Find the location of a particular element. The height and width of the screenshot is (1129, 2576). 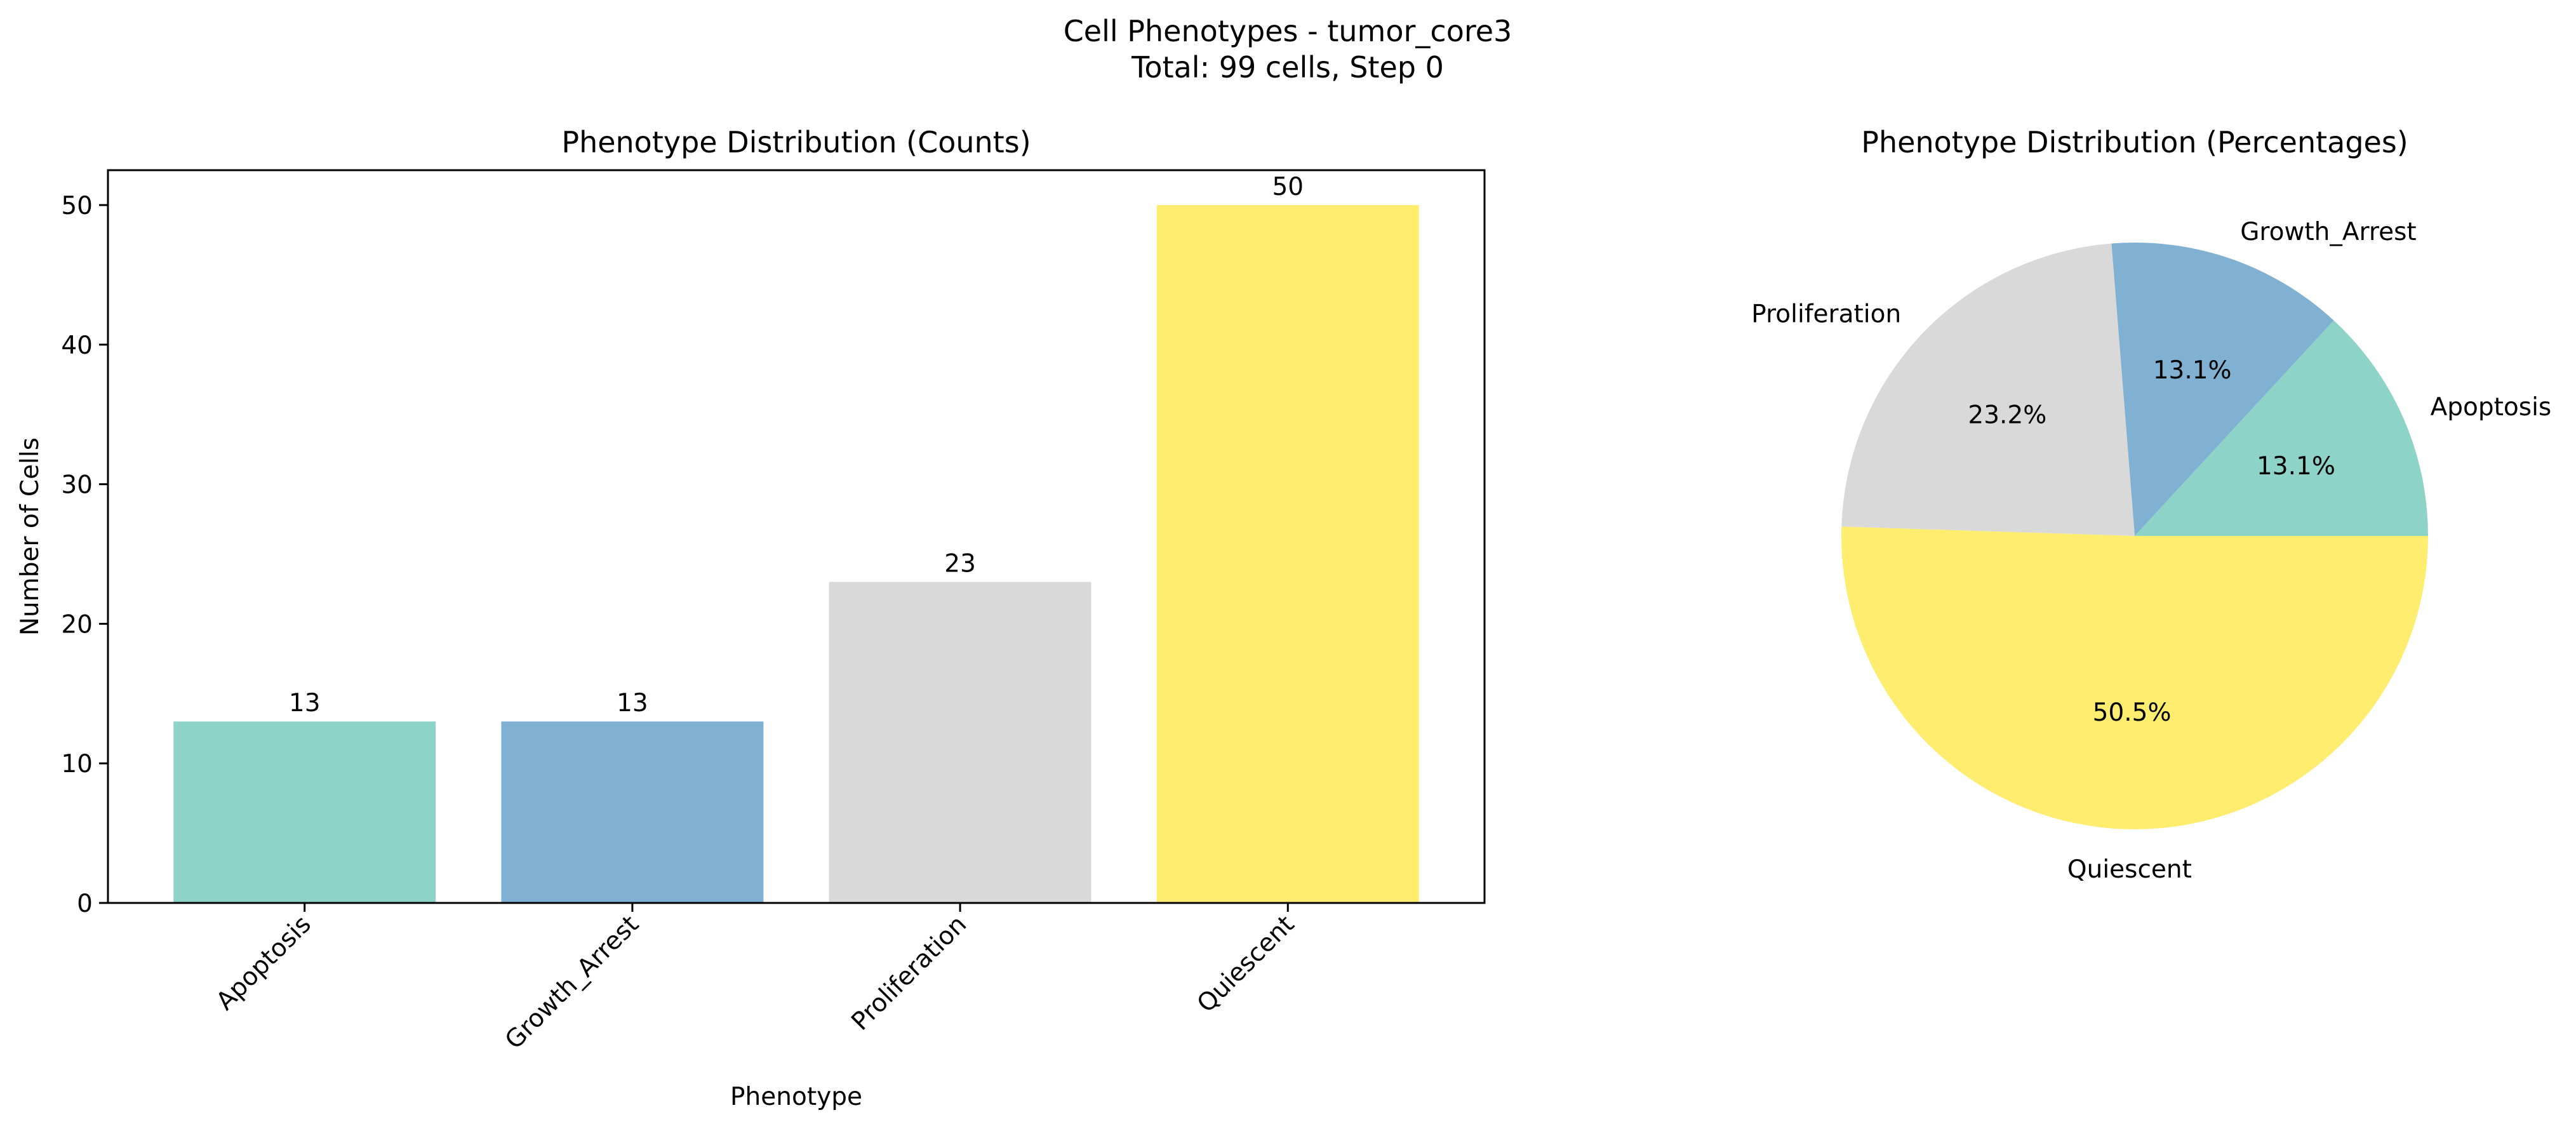

bar-growth-arrest is located at coordinates (632, 812).